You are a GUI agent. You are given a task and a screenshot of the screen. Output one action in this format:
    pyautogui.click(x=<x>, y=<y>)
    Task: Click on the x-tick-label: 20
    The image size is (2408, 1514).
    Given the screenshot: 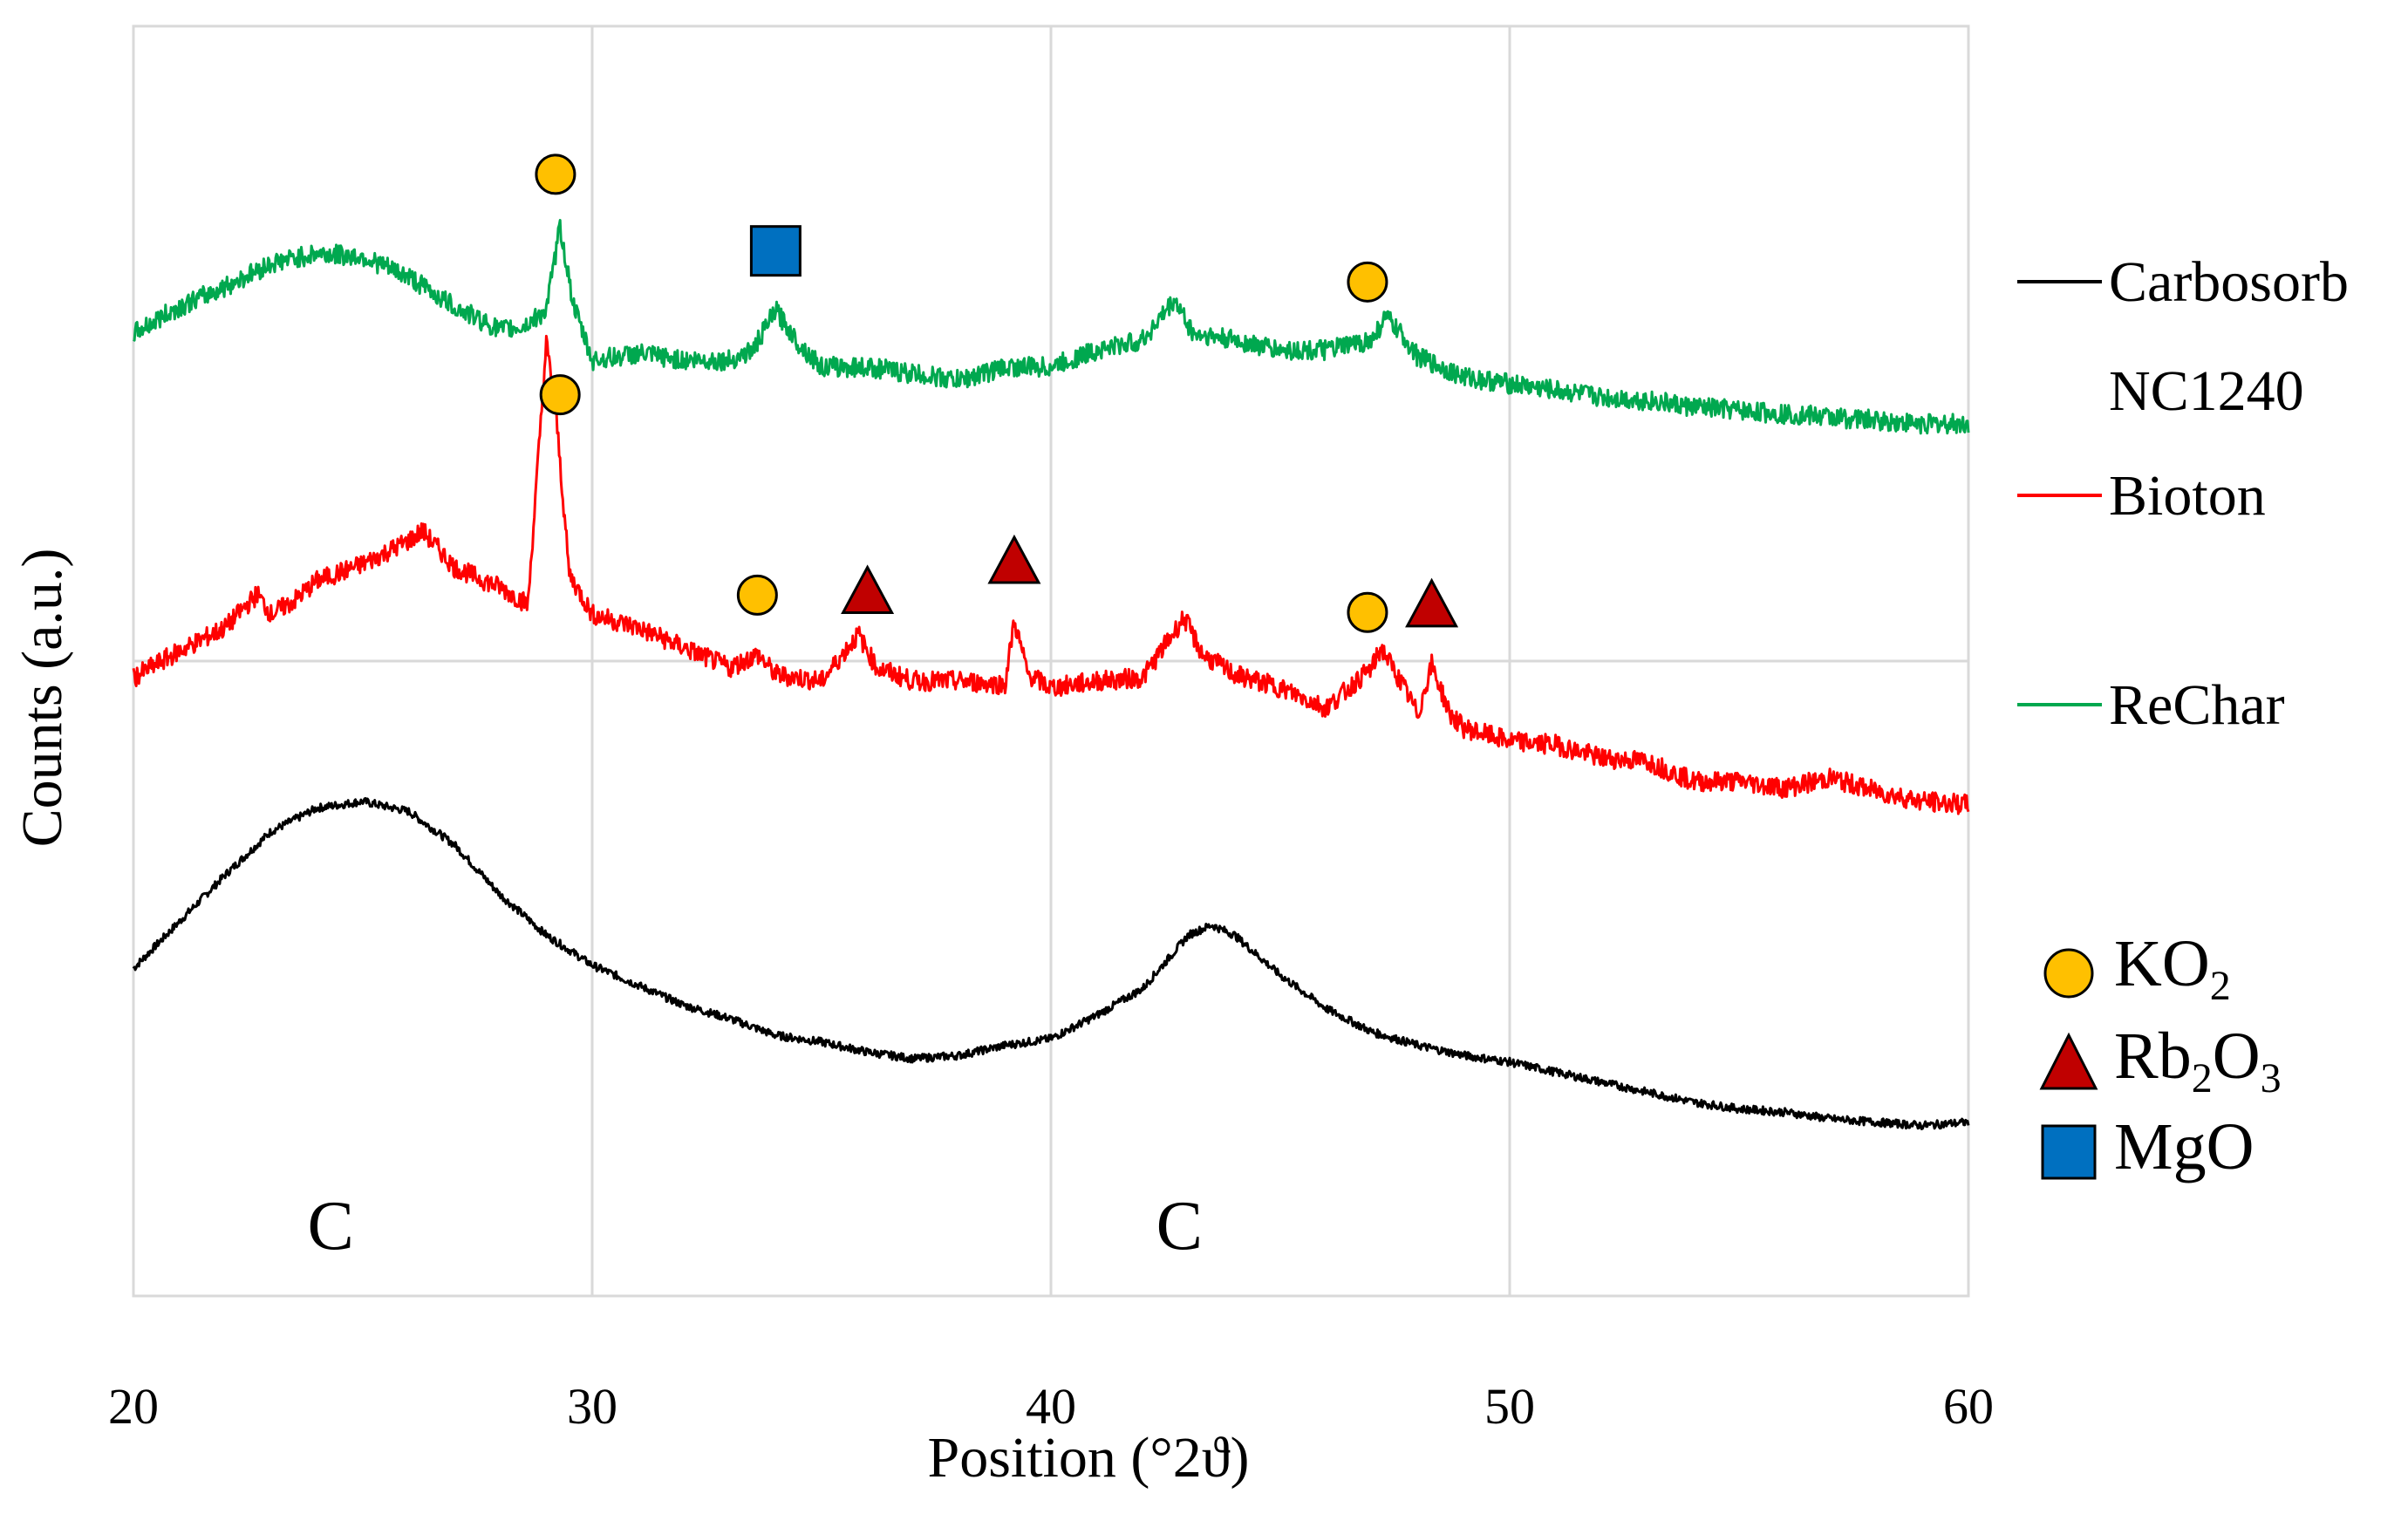 What is the action you would take?
    pyautogui.click(x=133, y=1406)
    